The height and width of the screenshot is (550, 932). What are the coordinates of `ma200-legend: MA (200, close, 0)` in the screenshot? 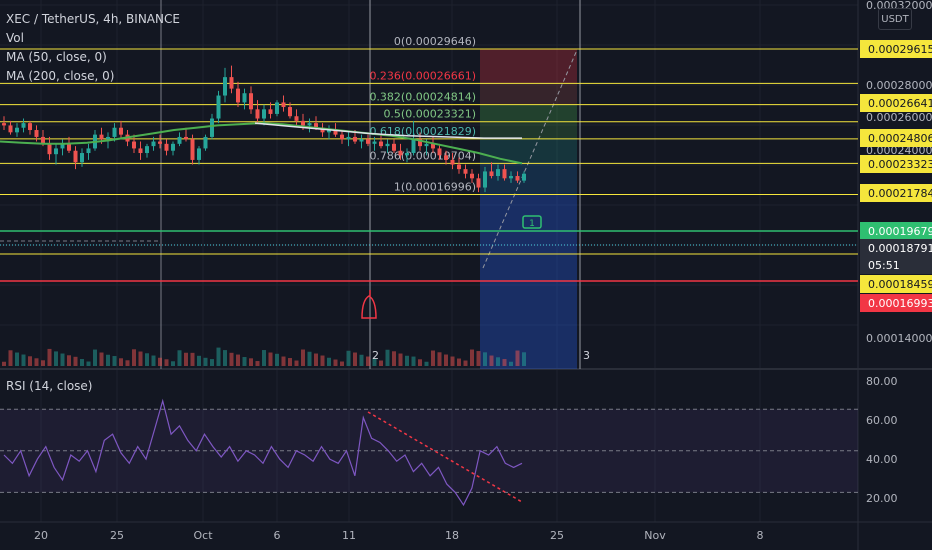 It's located at (60, 76).